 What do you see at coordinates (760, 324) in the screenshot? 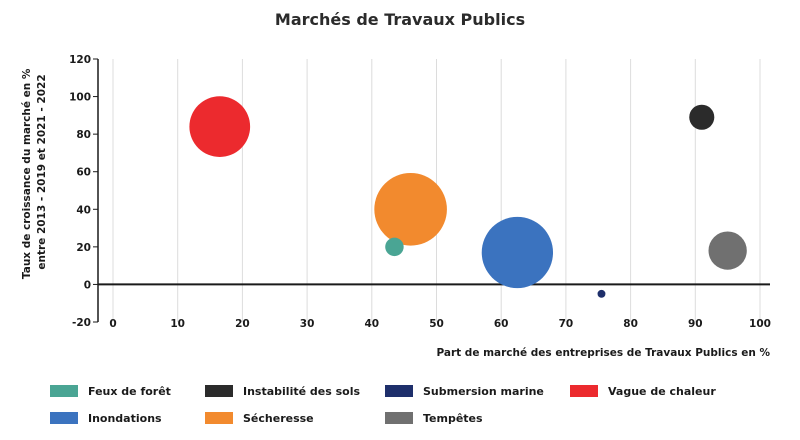
I see `x-tick-label: 100` at bounding box center [760, 324].